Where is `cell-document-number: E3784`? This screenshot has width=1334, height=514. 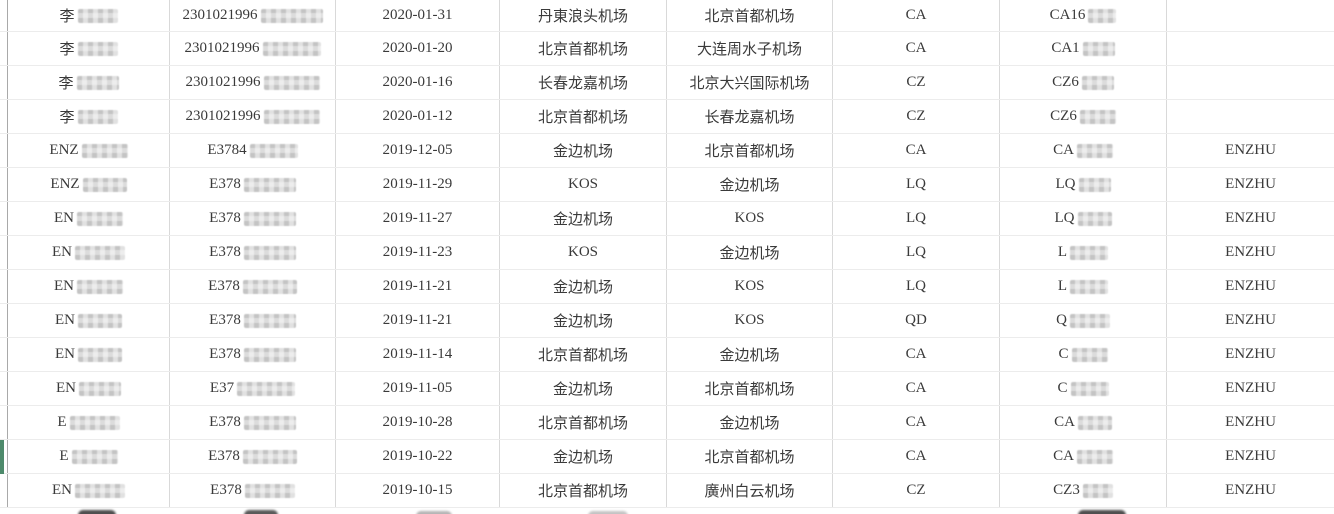
cell-document-number: E3784 is located at coordinates (253, 150).